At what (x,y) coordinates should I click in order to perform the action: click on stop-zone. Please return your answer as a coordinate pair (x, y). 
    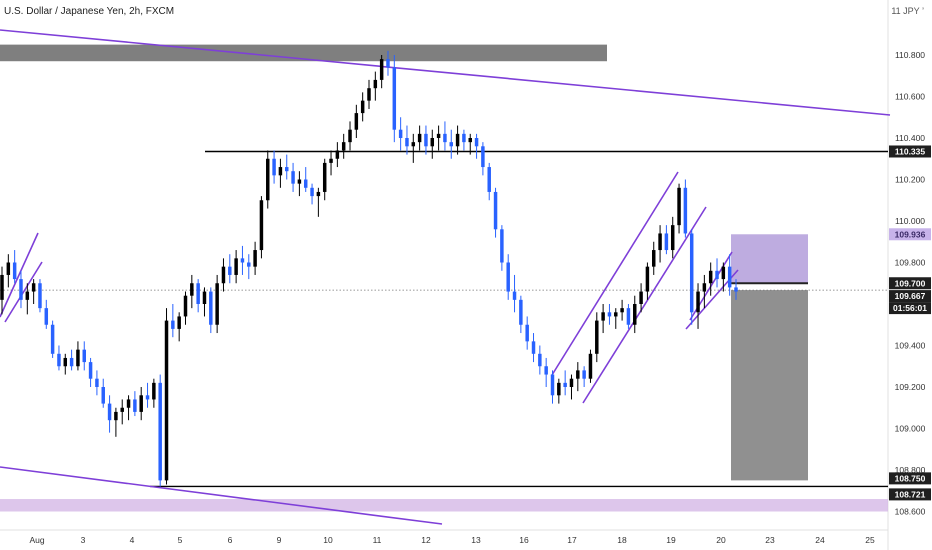
    Looking at the image, I should click on (769, 385).